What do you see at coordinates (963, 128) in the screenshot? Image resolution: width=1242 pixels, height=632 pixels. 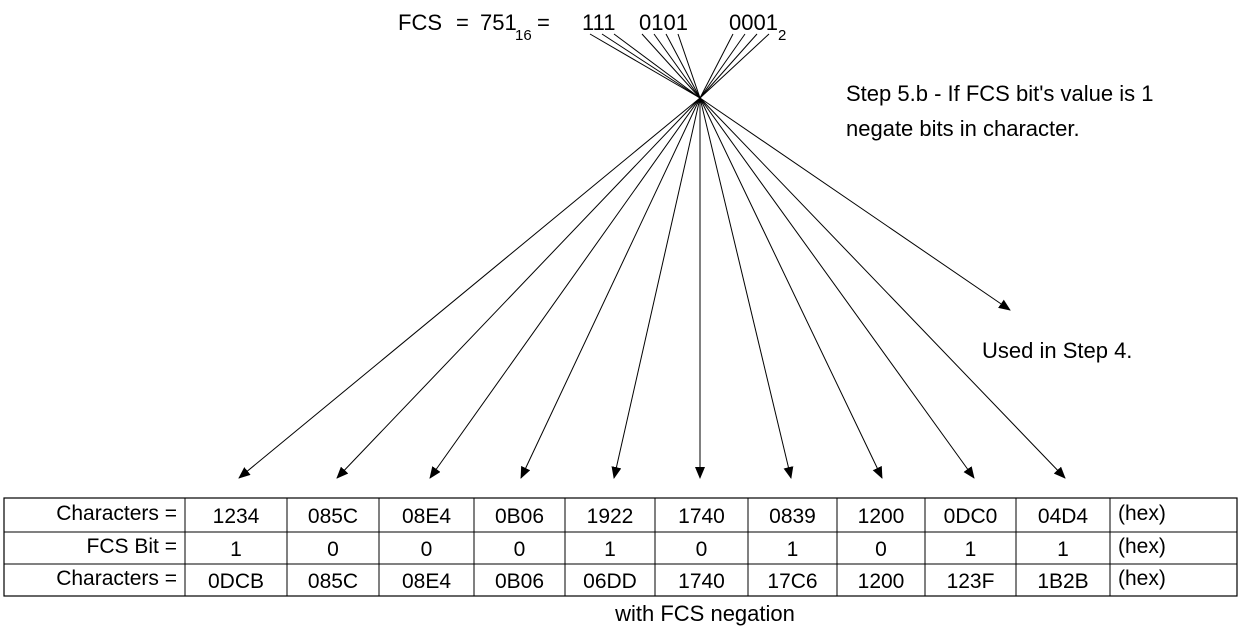 I see `step-5b-note-line2: negate bits in character.` at bounding box center [963, 128].